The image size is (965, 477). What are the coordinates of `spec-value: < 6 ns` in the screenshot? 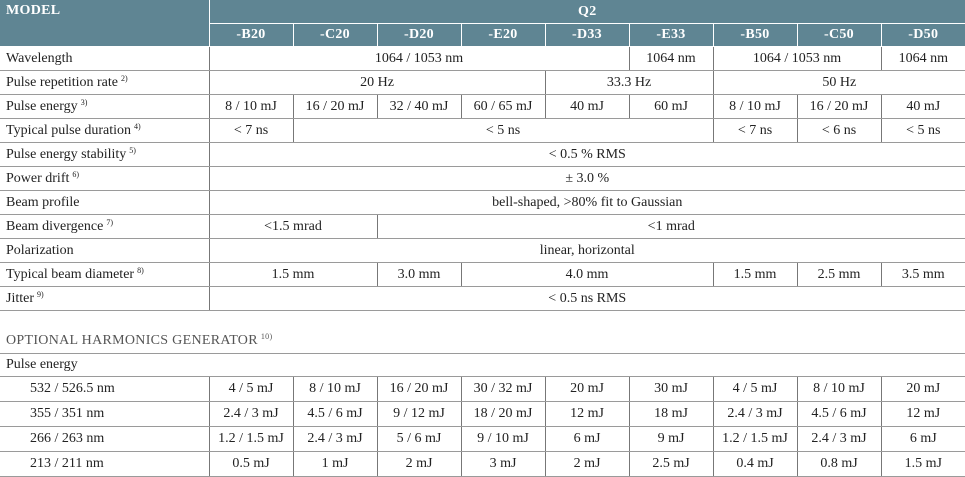 It's located at (838, 130).